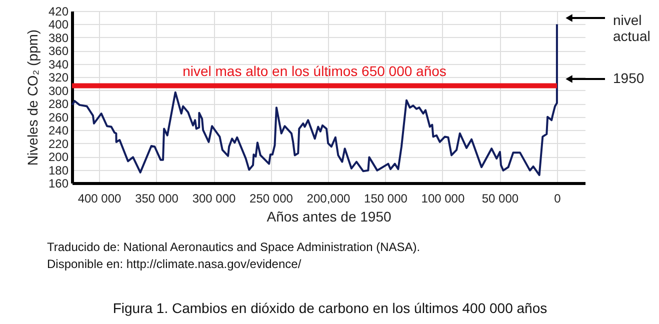 The height and width of the screenshot is (324, 659). I want to click on x-tick-label: 250 000, so click(272, 199).